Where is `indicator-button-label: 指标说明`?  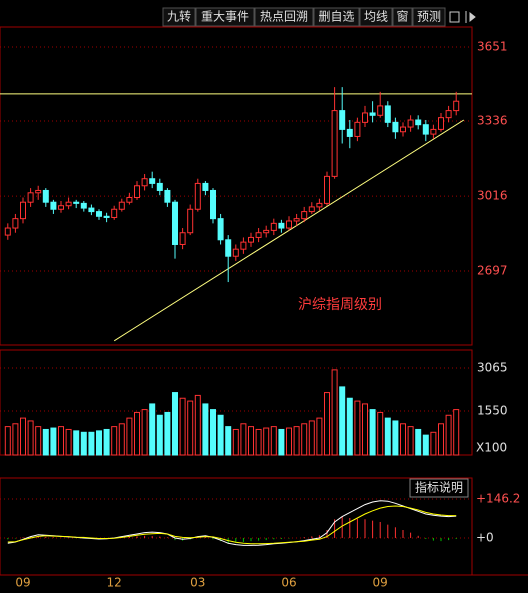
indicator-button-label: 指标说明 is located at coordinates (439, 487).